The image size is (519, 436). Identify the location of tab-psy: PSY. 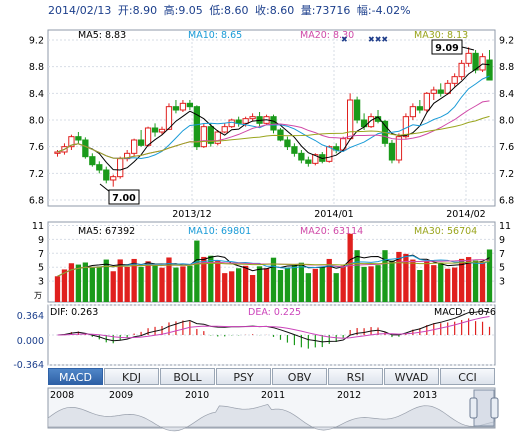
(243, 376).